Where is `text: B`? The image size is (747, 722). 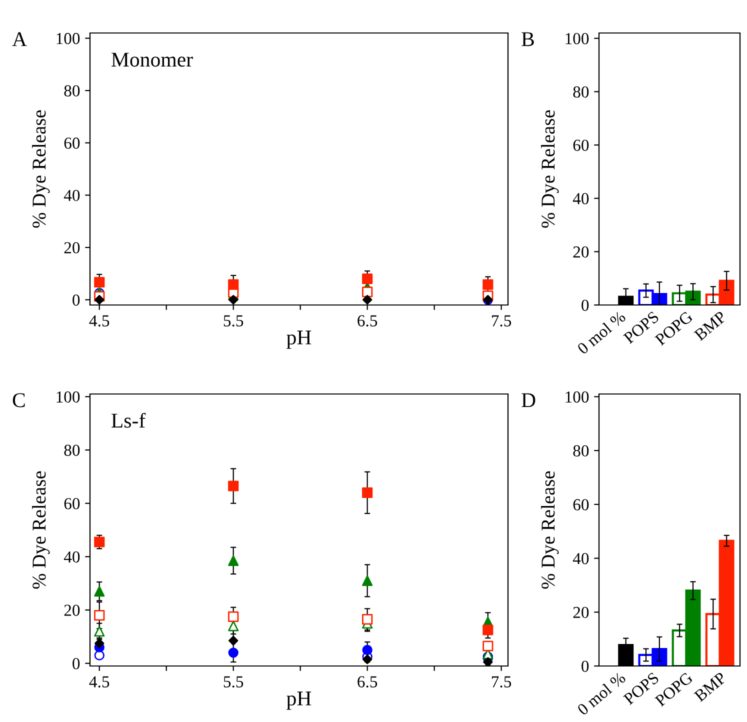
text: B is located at coordinates (528, 39).